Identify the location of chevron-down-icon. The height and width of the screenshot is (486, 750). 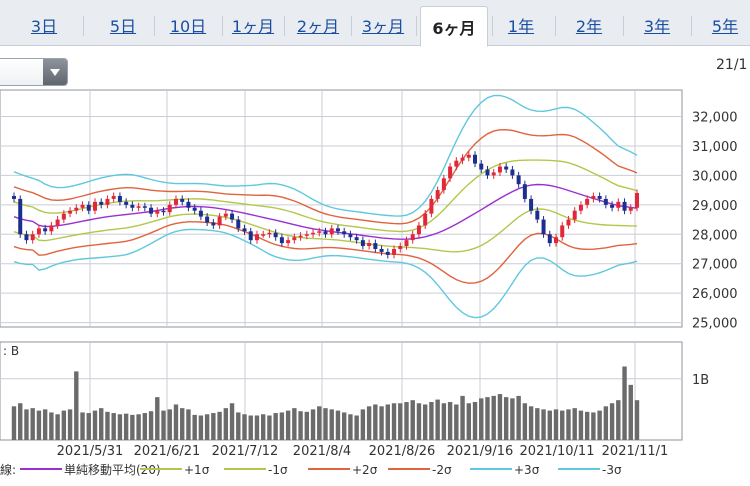
(55, 72).